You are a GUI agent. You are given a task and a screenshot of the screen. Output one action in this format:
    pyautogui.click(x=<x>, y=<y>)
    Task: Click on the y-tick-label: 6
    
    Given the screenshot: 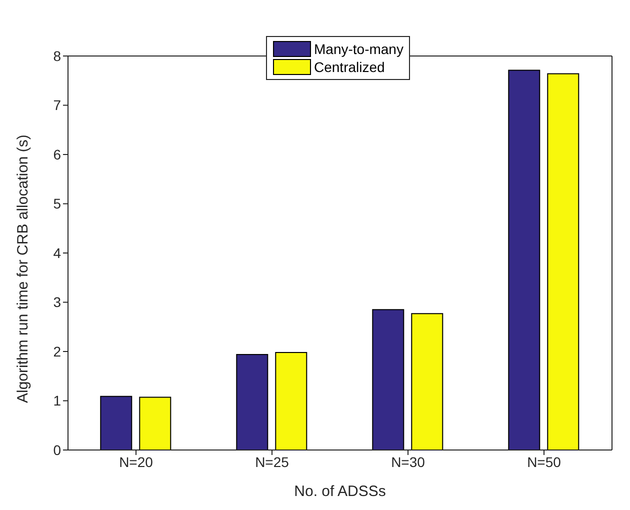 What is the action you would take?
    pyautogui.click(x=57, y=154)
    